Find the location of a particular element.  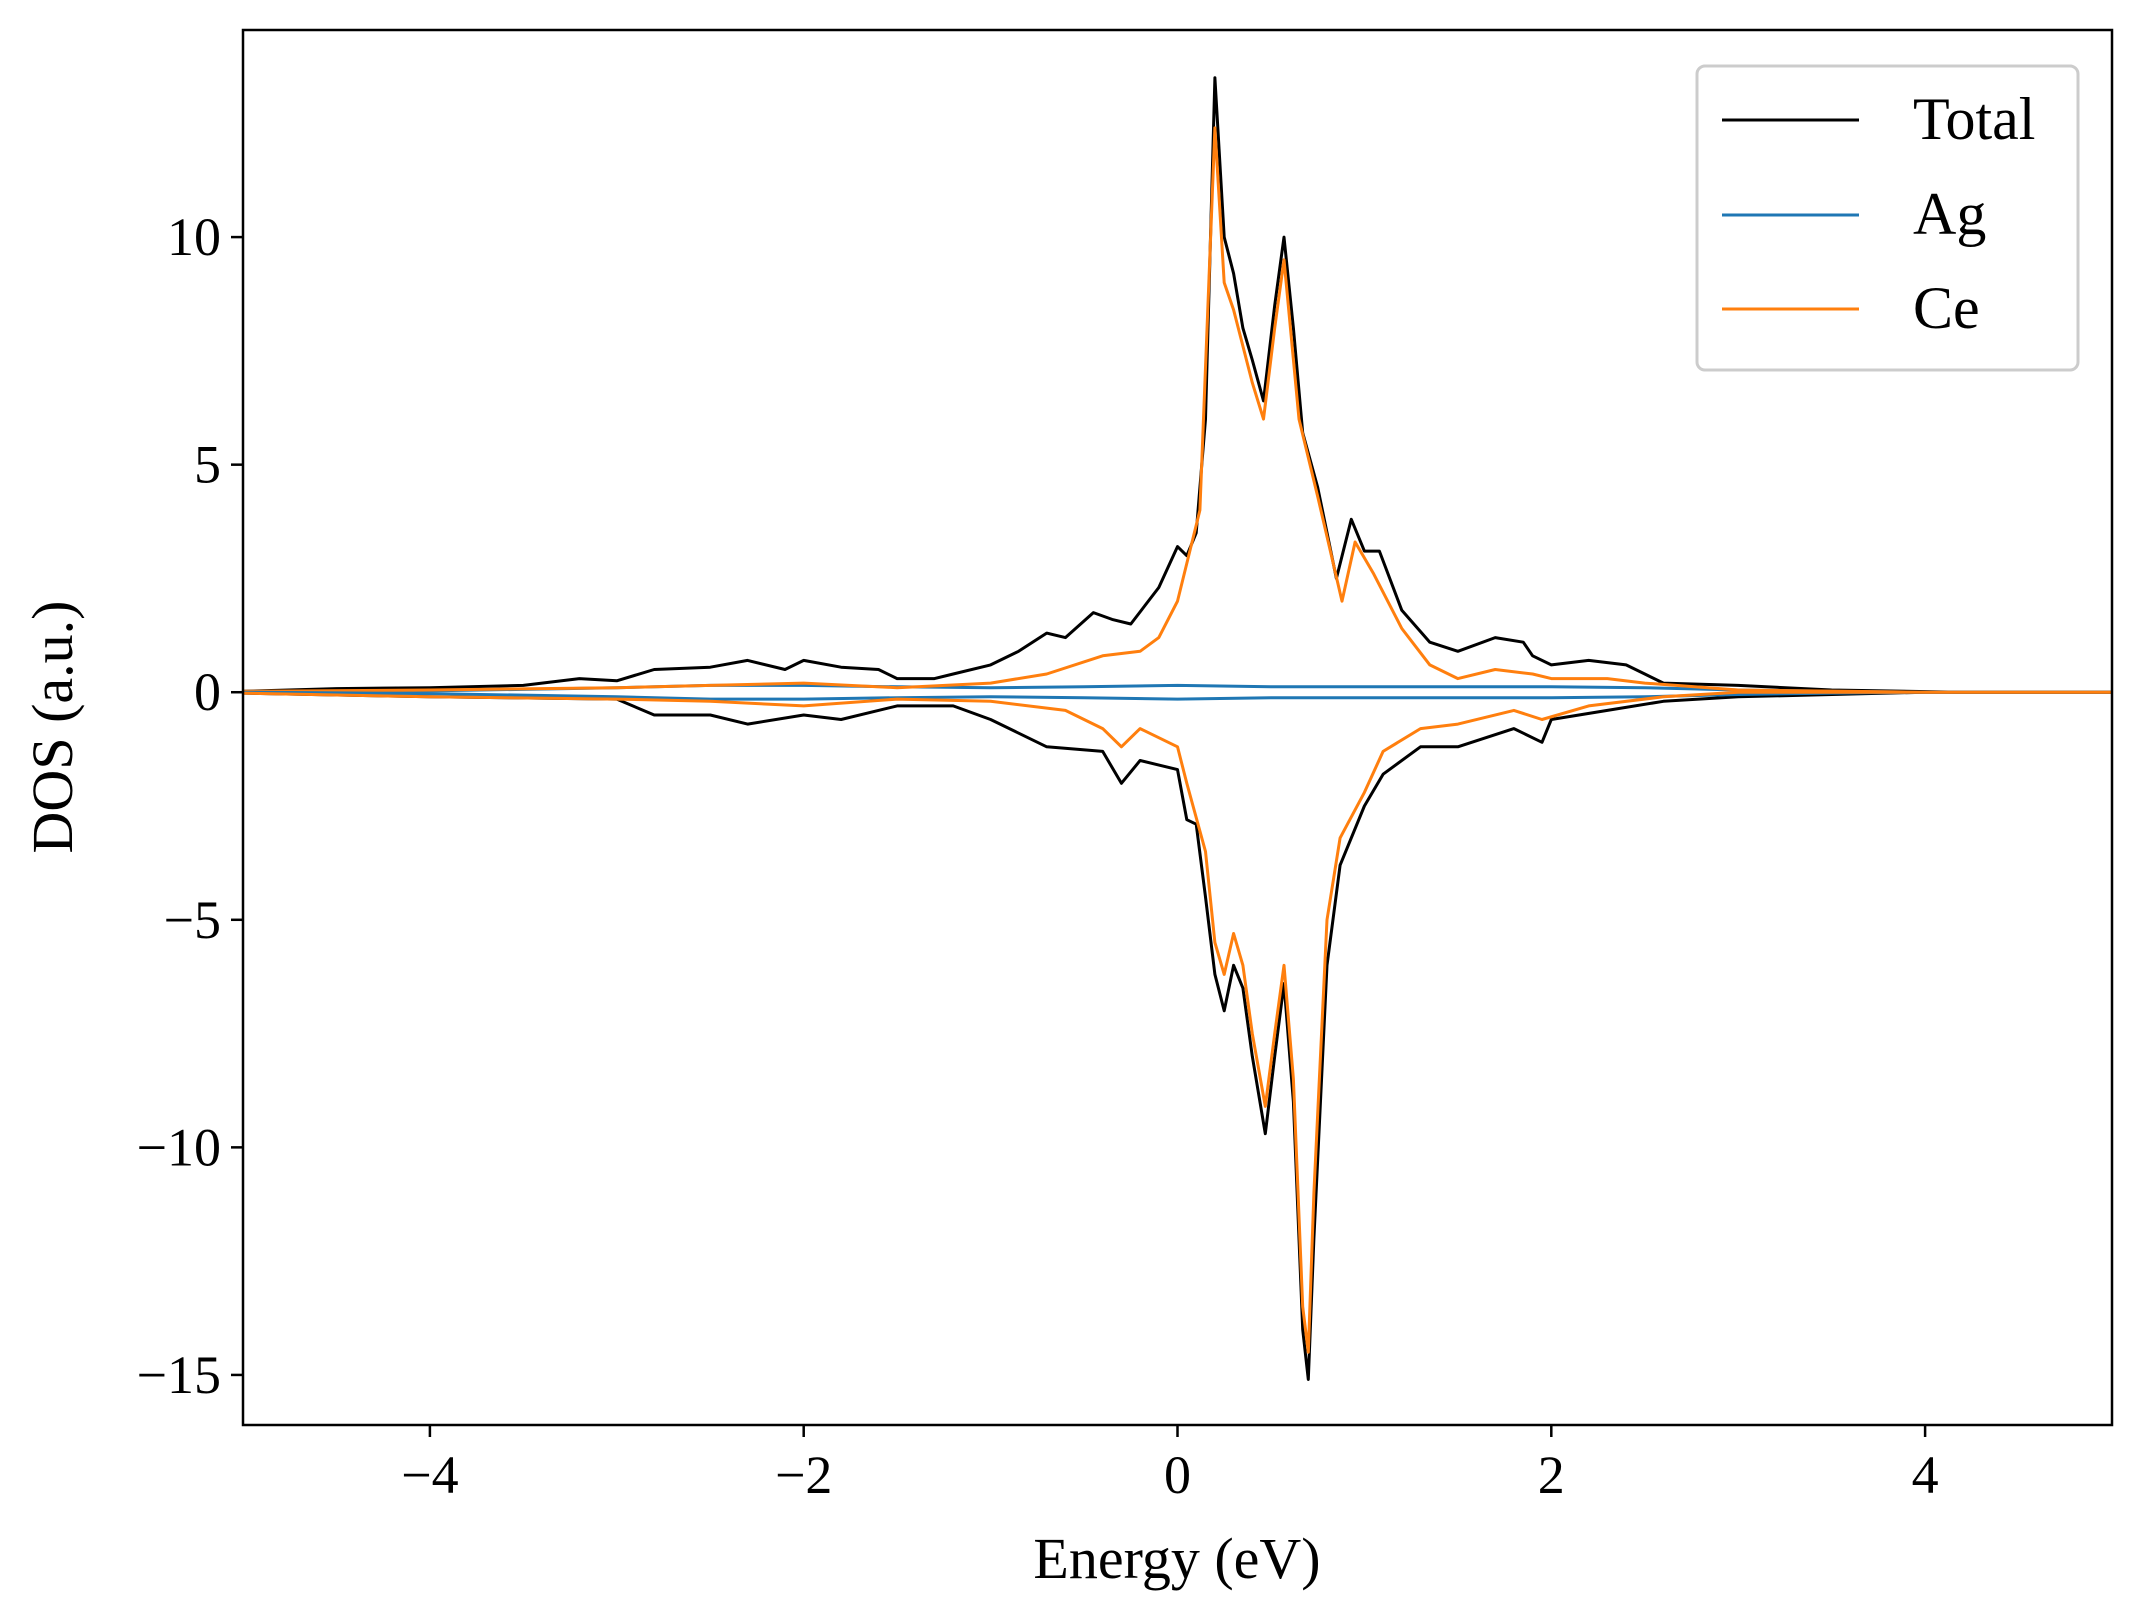

y-tick-label: 0 is located at coordinates (207, 692).